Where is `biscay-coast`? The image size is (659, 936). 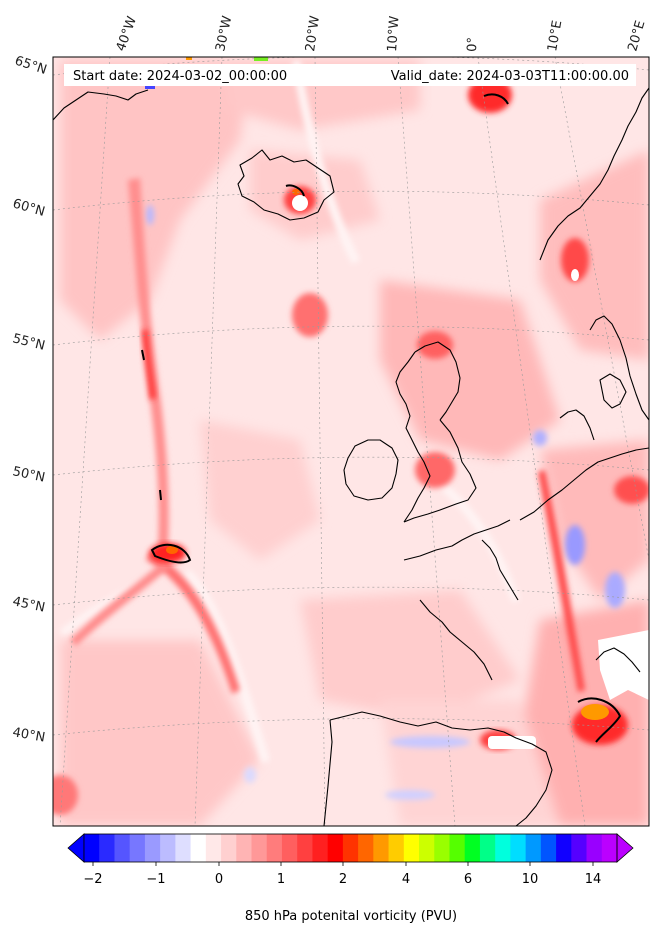
biscay-coast is located at coordinates (456, 640).